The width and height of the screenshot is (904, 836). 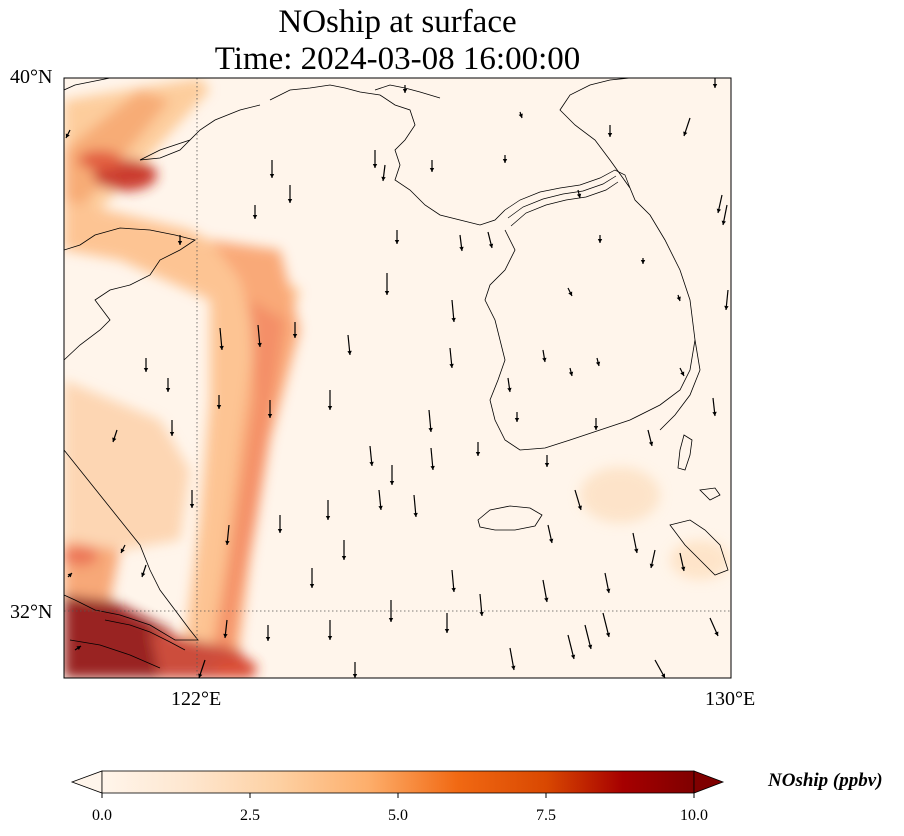 I want to click on lon-label-130e: 130°E, so click(x=730, y=699).